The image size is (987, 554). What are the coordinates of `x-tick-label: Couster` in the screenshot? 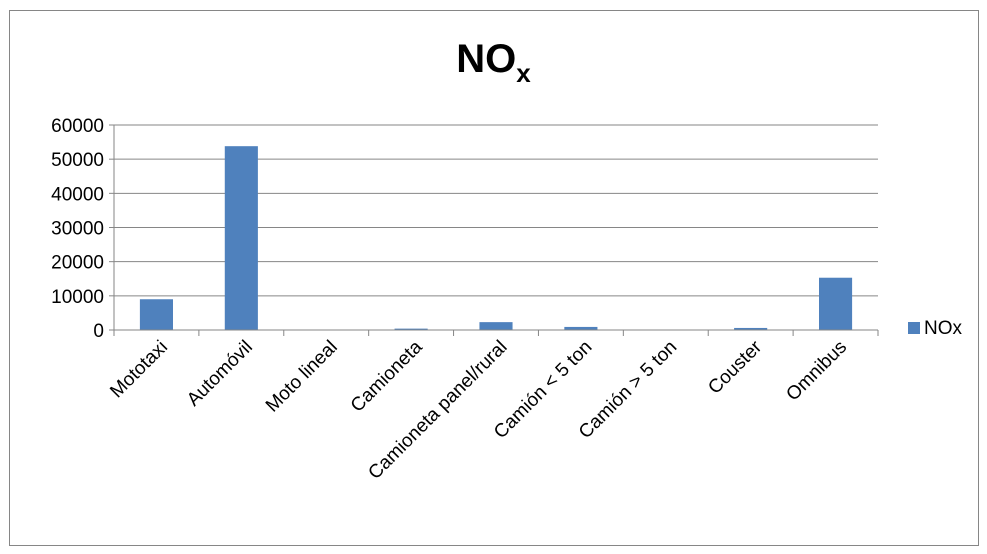 It's located at (735, 367).